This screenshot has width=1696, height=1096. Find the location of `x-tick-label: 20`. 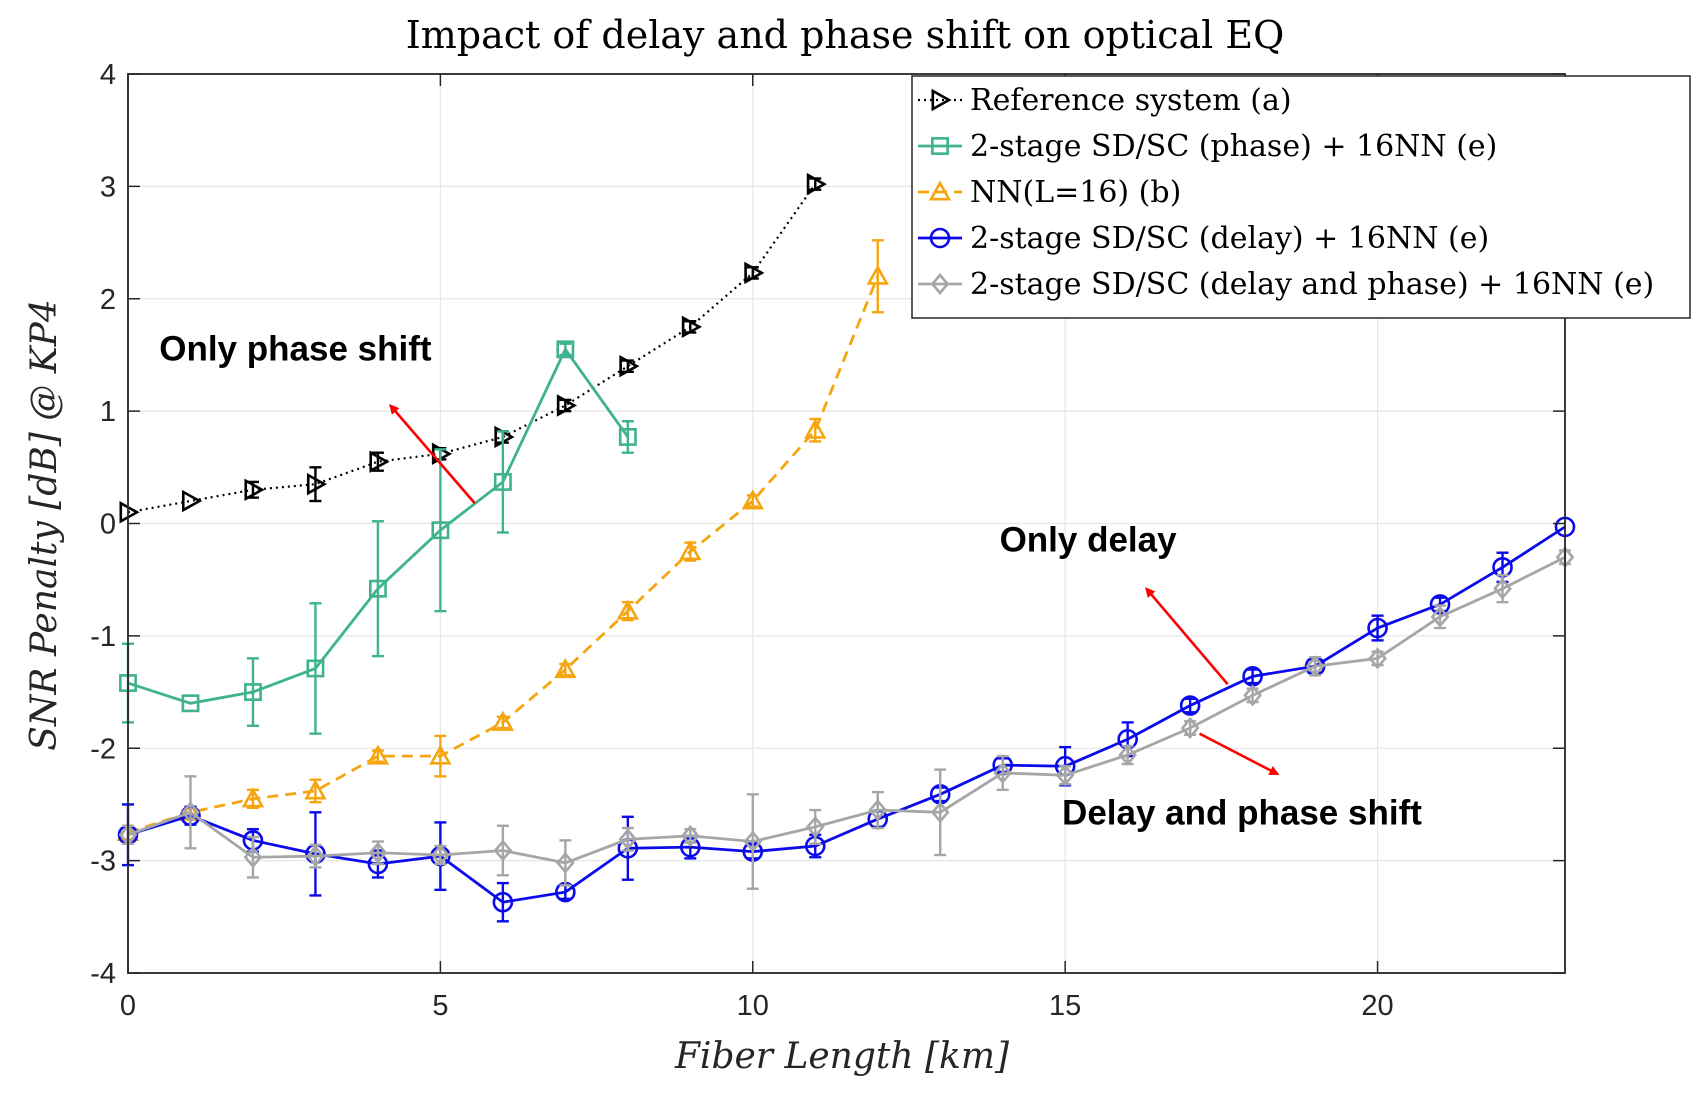

x-tick-label: 20 is located at coordinates (1377, 1006).